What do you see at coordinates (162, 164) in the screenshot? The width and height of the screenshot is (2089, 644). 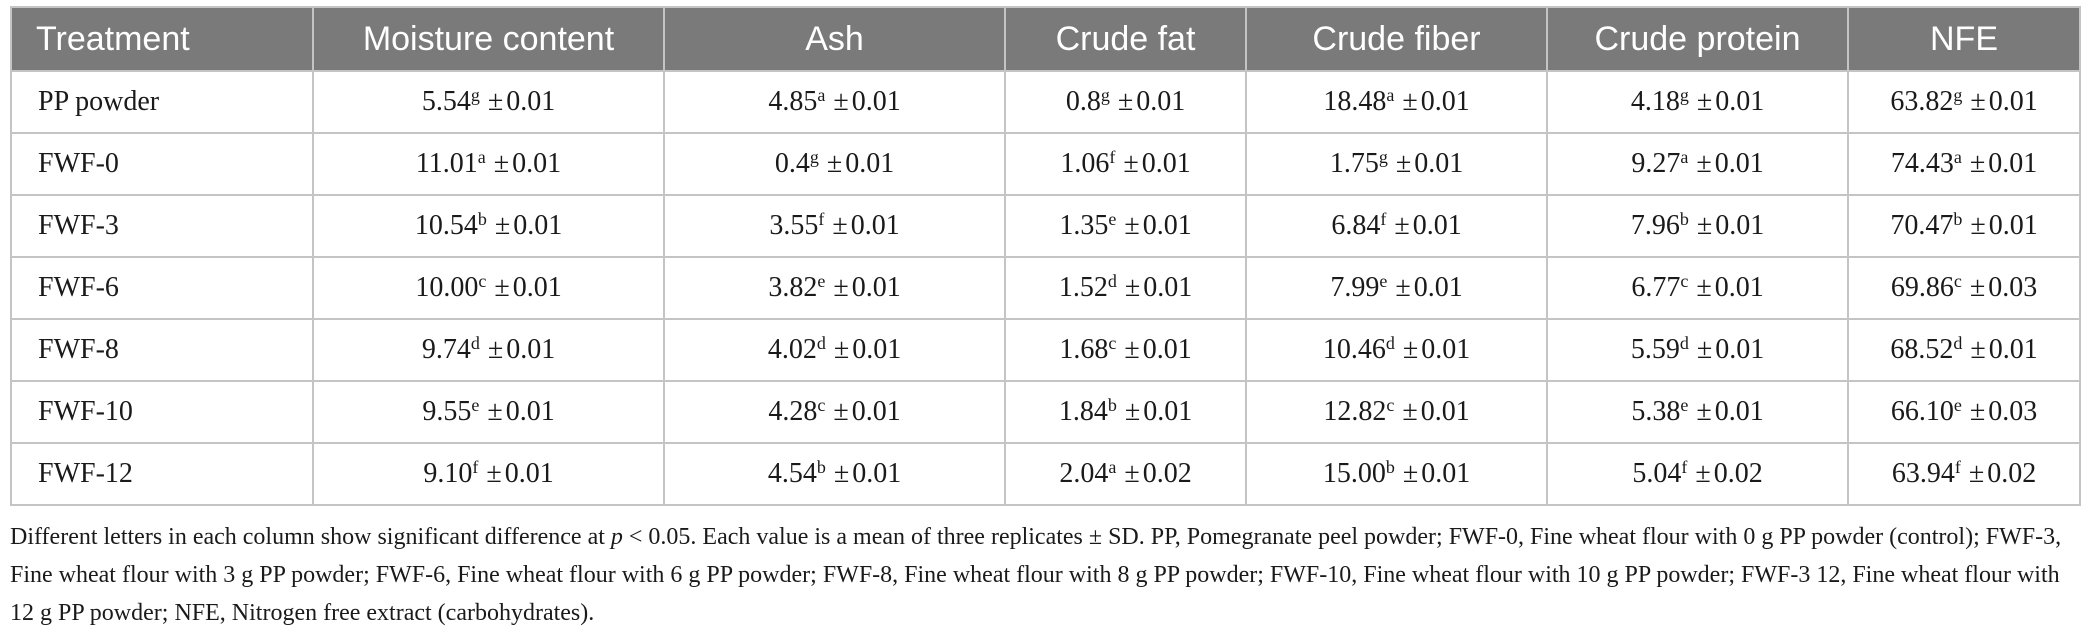 I see `treatment-cell: FWF-0` at bounding box center [162, 164].